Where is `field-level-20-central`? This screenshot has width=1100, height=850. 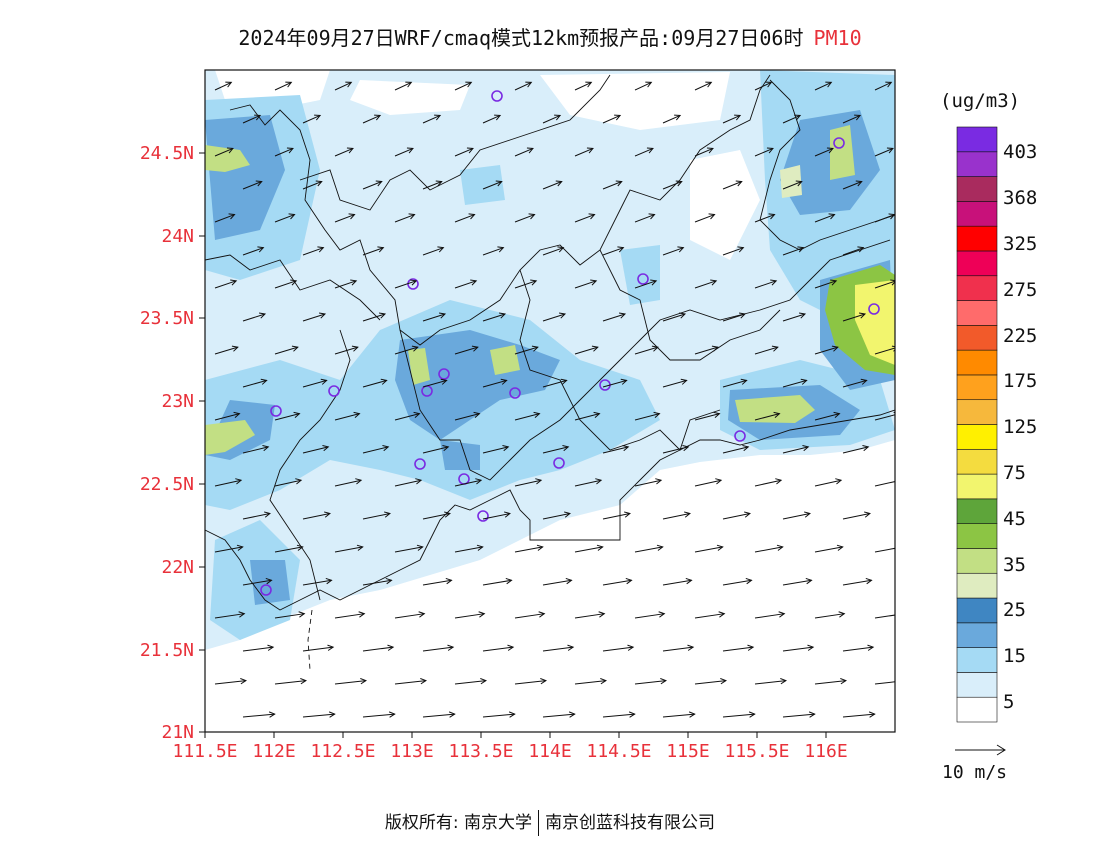 field-level-20-central is located at coordinates (477, 385).